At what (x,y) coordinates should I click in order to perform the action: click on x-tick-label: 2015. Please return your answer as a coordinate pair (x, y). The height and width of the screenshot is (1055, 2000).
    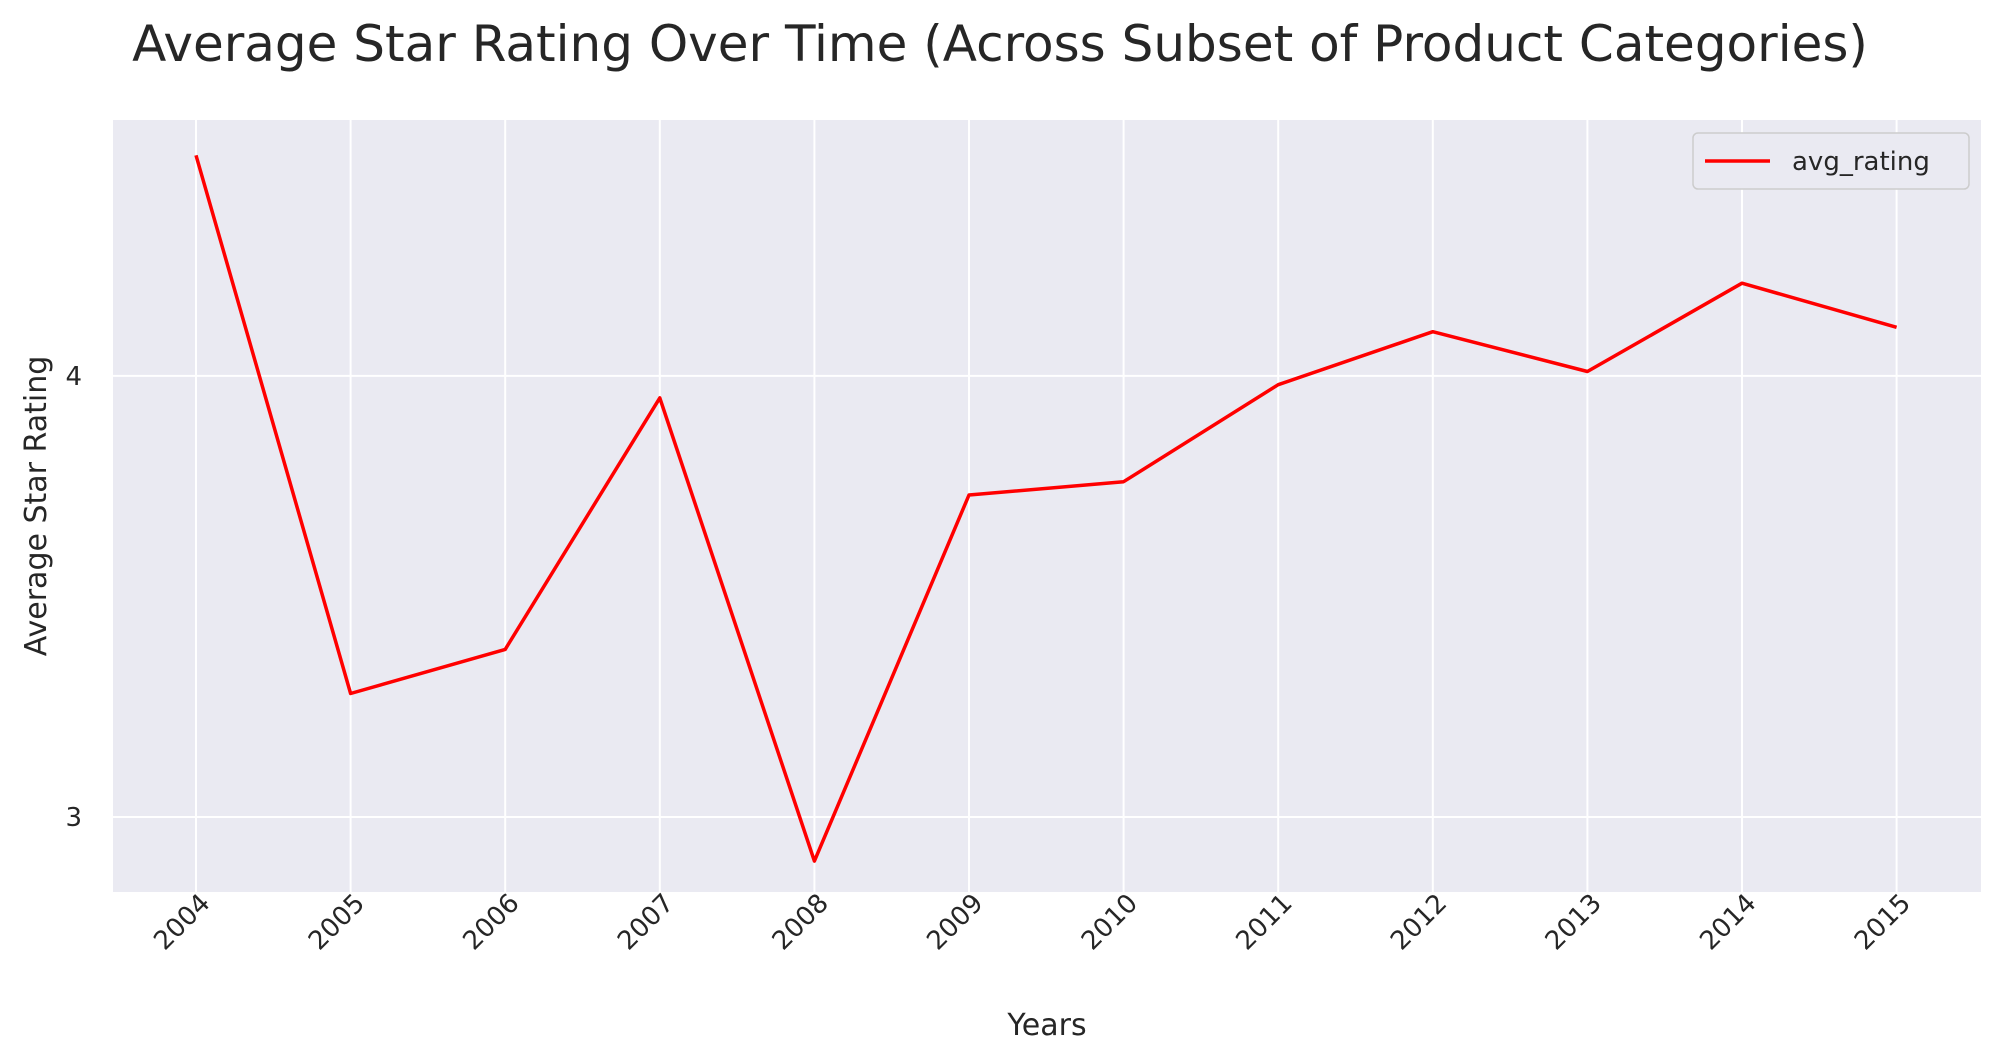
    Looking at the image, I should click on (1883, 922).